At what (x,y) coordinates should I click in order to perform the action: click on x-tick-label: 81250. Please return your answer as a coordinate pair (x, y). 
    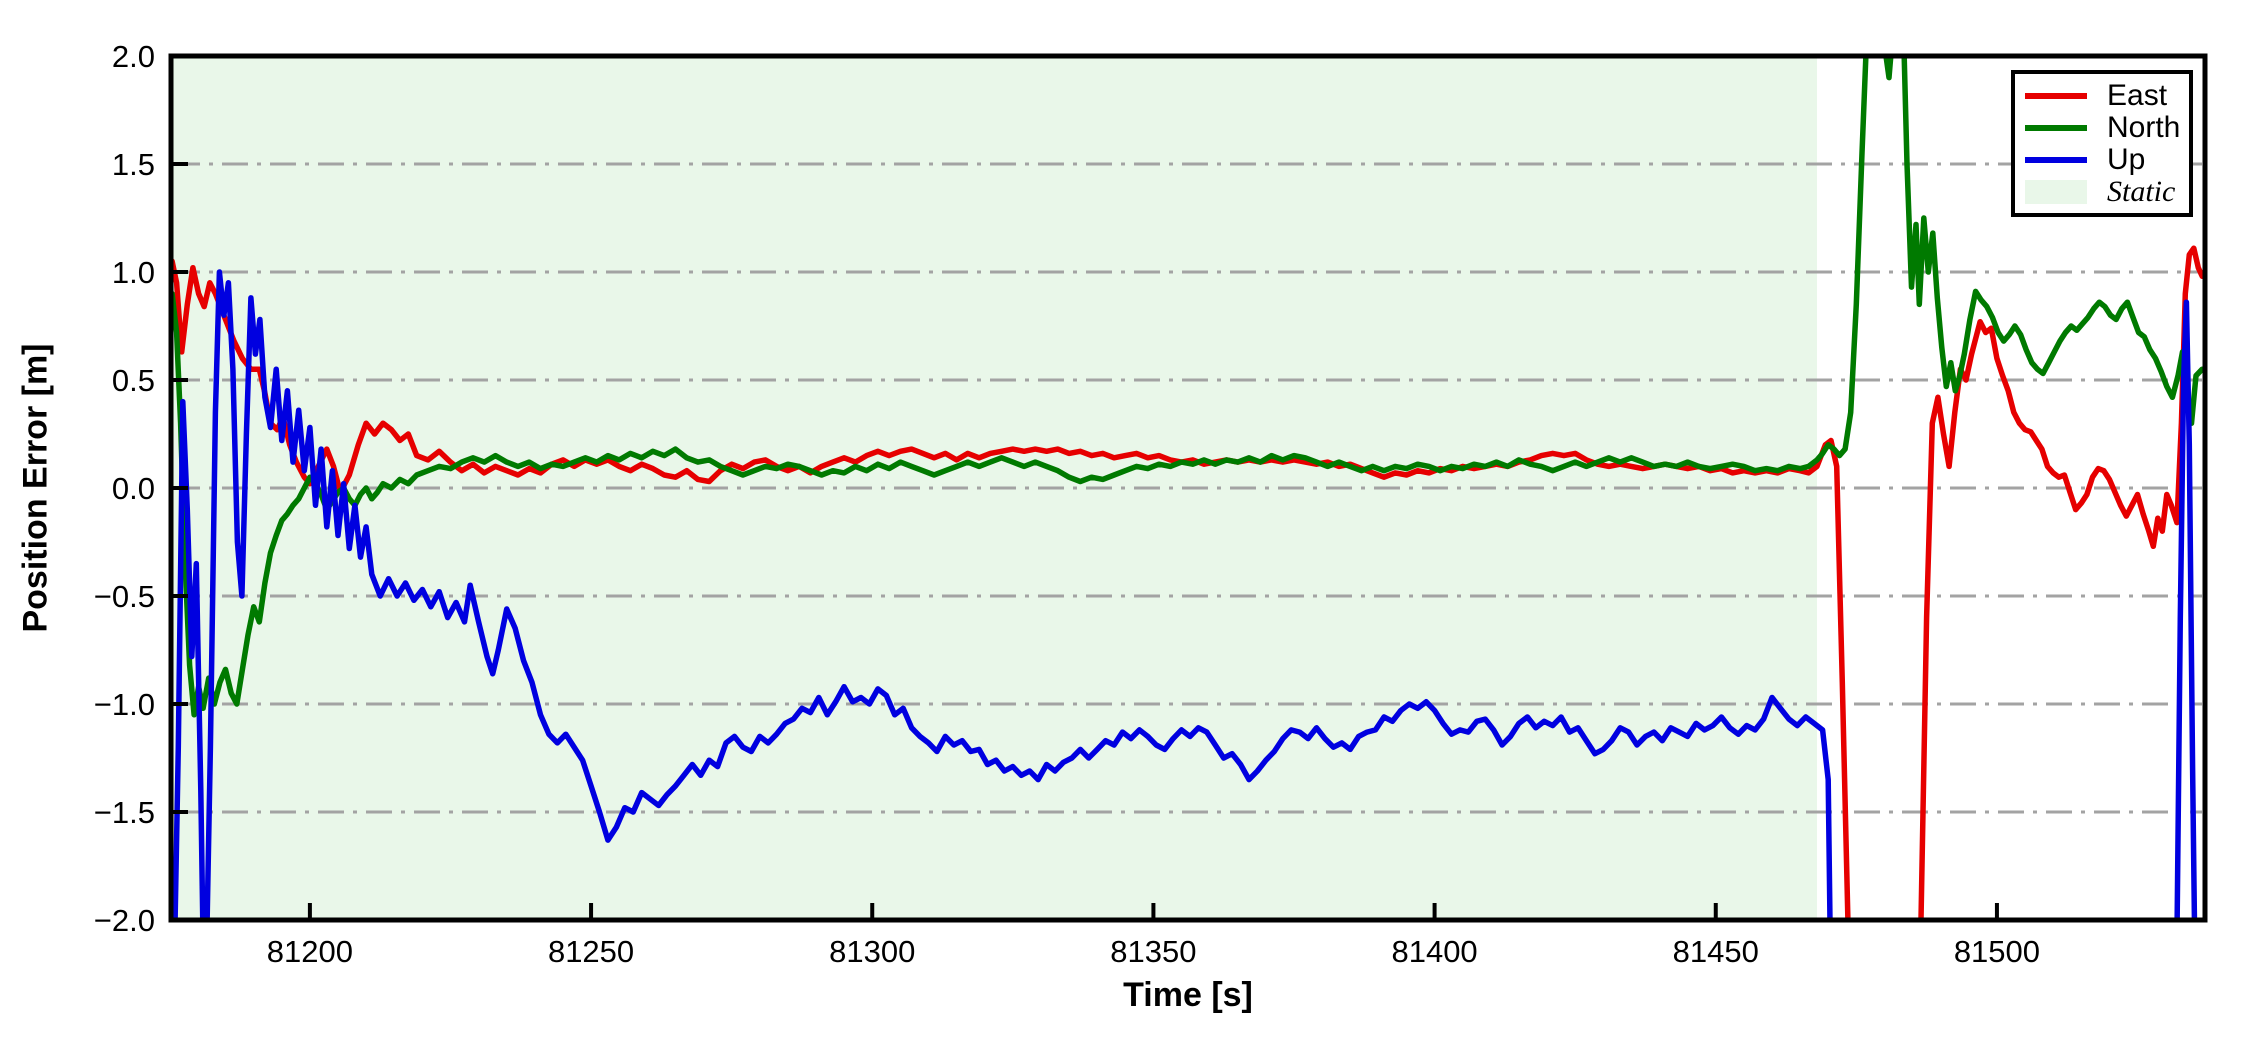
    Looking at the image, I should click on (591, 951).